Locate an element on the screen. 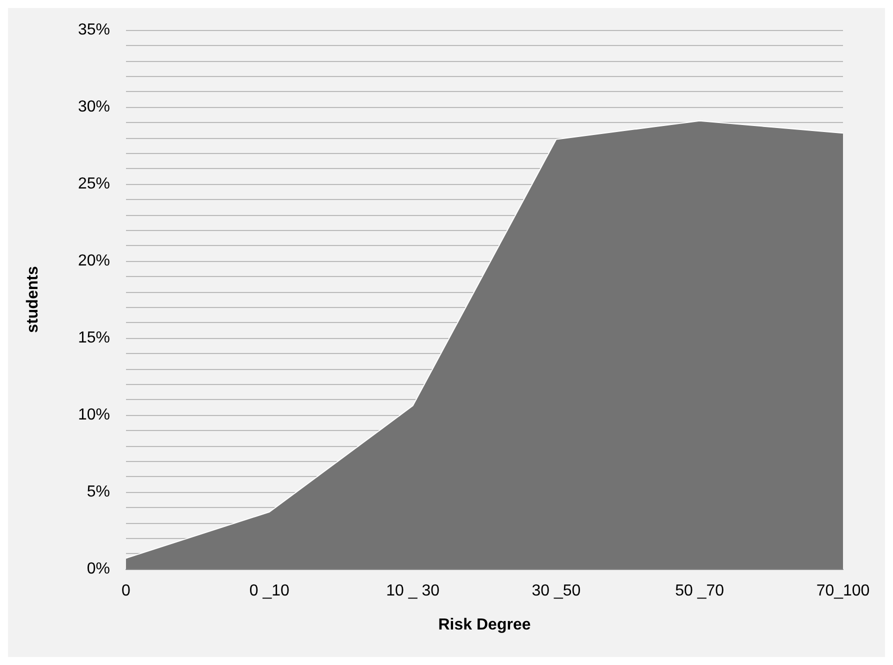  x-tick-label: 50 _70 is located at coordinates (699, 591).